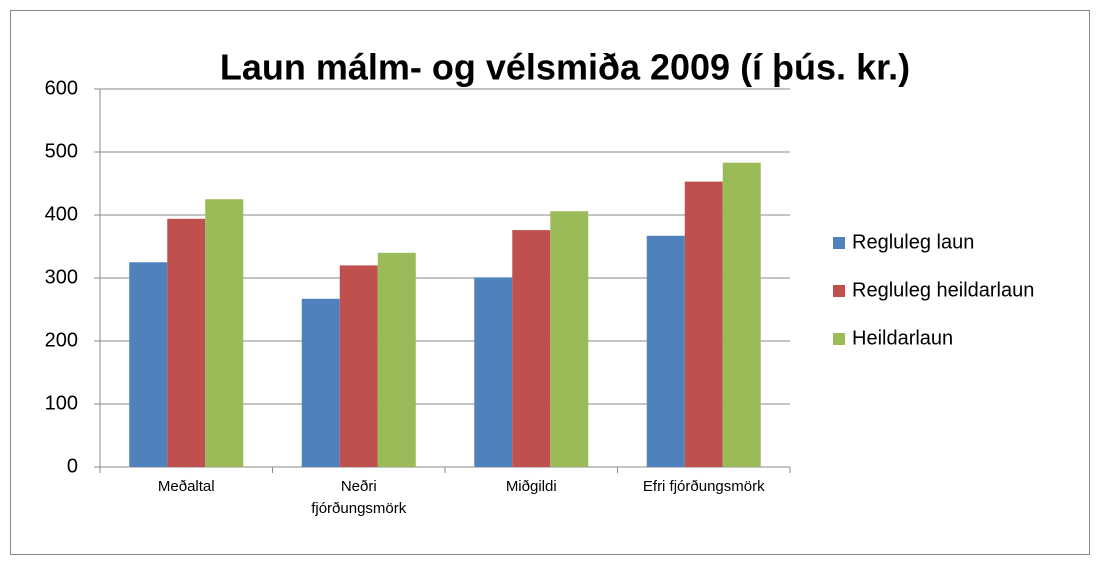 This screenshot has height=569, width=1096. I want to click on y-tick-label: 500, so click(61, 151).